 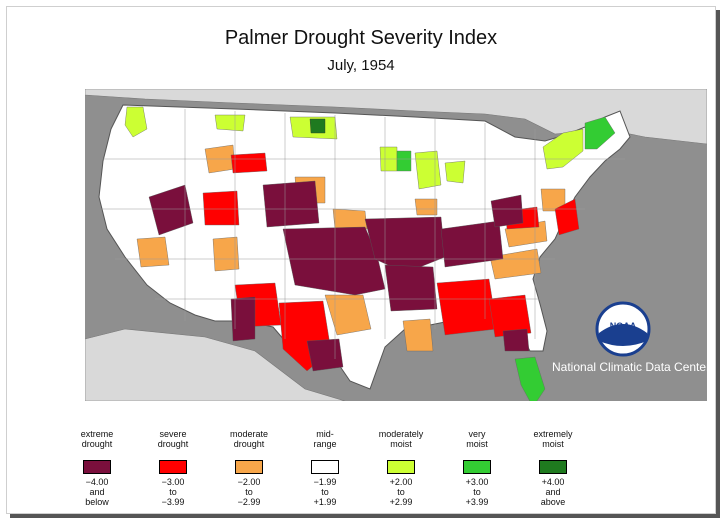 I want to click on region-ut-severe, so click(x=221, y=208).